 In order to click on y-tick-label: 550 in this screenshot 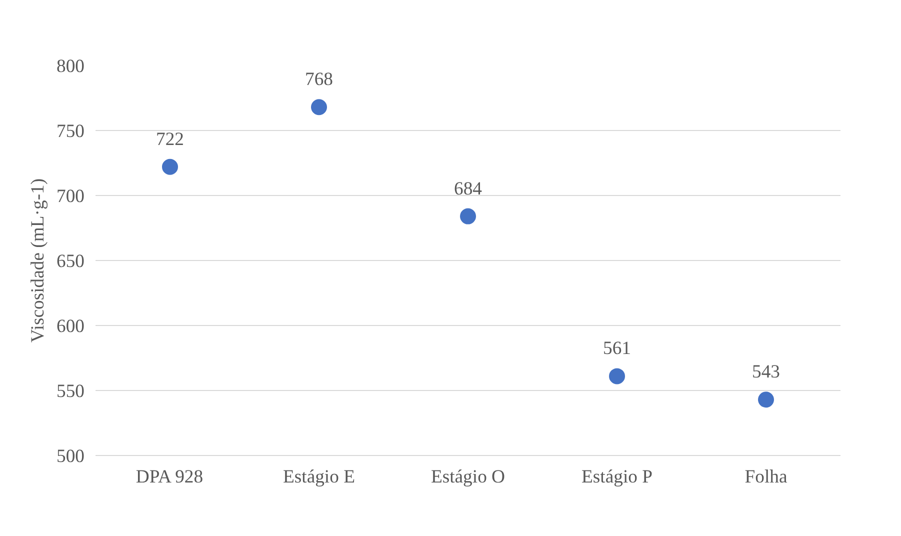, I will do `click(70, 391)`.